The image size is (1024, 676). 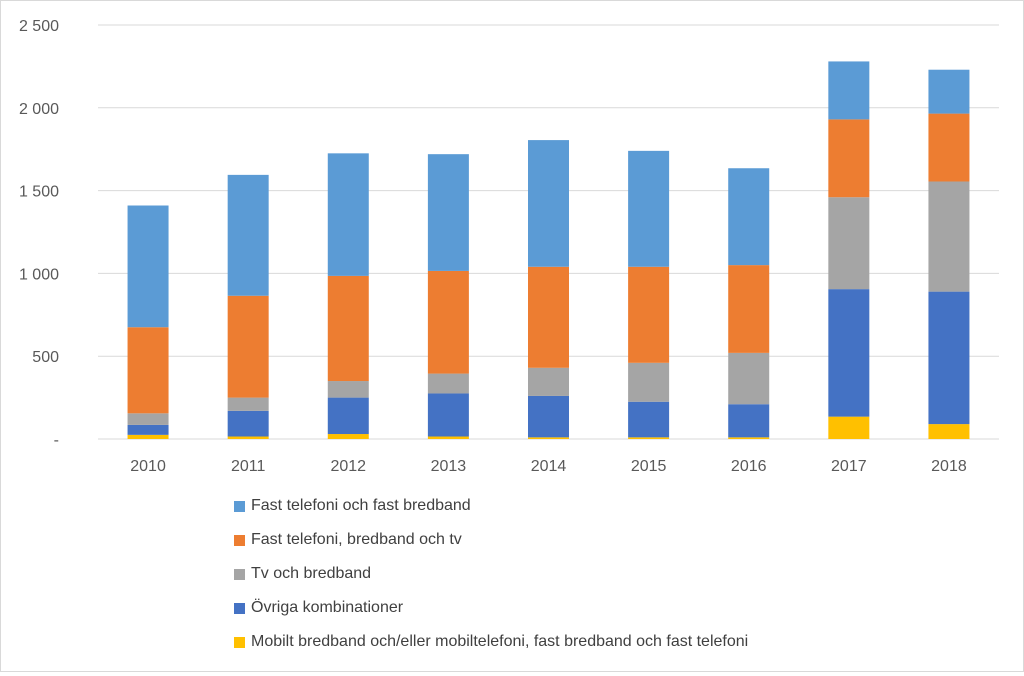 I want to click on legend-label: Fast telefoni och fast bredband, so click(x=361, y=505).